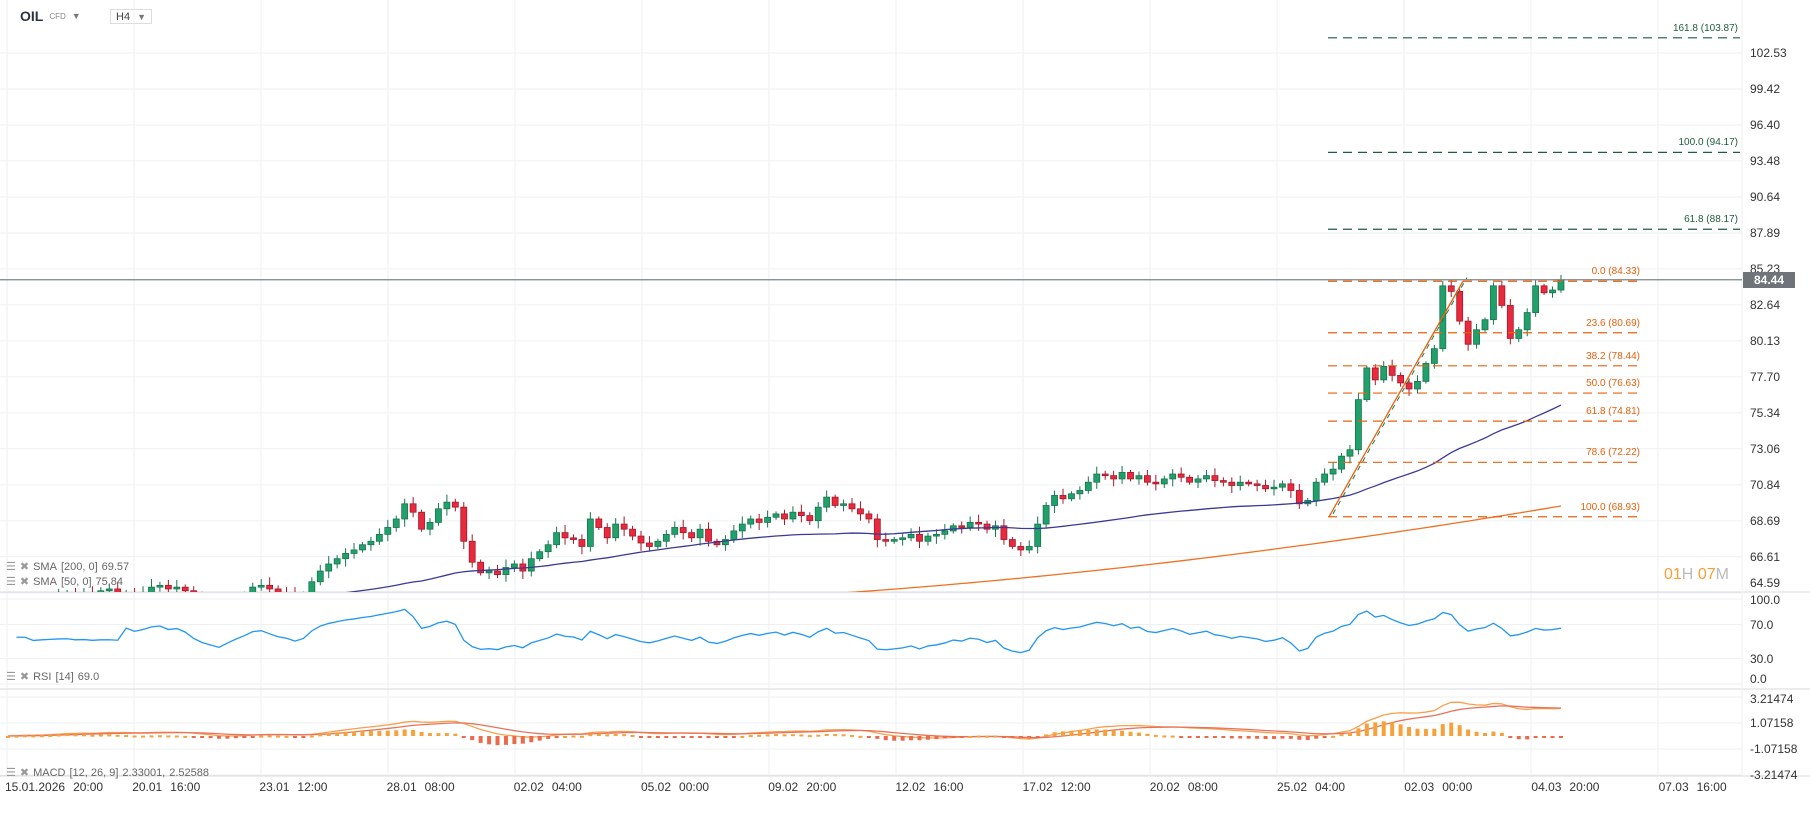  What do you see at coordinates (64, 676) in the screenshot?
I see `rsi-params: [14]` at bounding box center [64, 676].